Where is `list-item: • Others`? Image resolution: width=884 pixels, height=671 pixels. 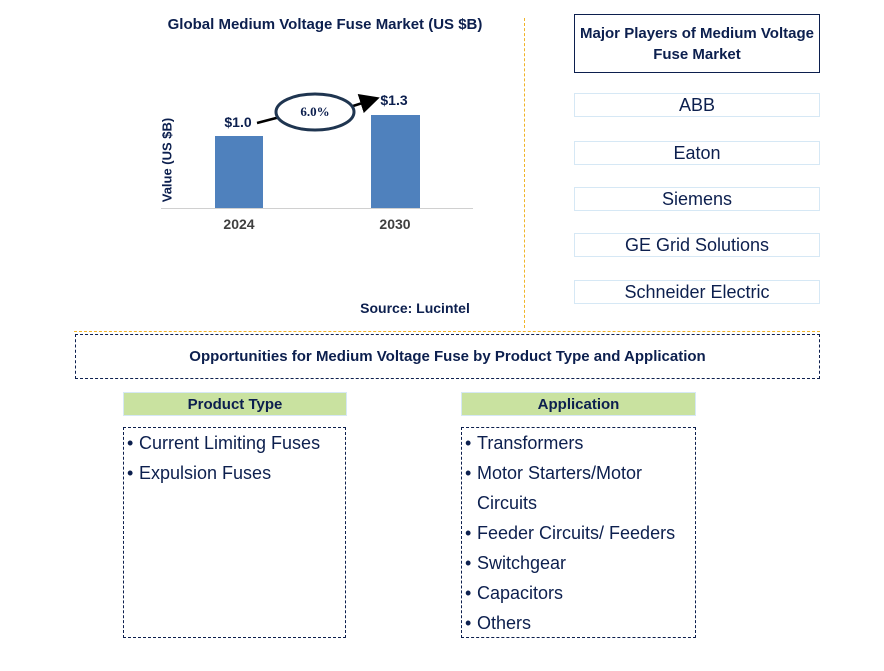 list-item: • Others is located at coordinates (498, 623).